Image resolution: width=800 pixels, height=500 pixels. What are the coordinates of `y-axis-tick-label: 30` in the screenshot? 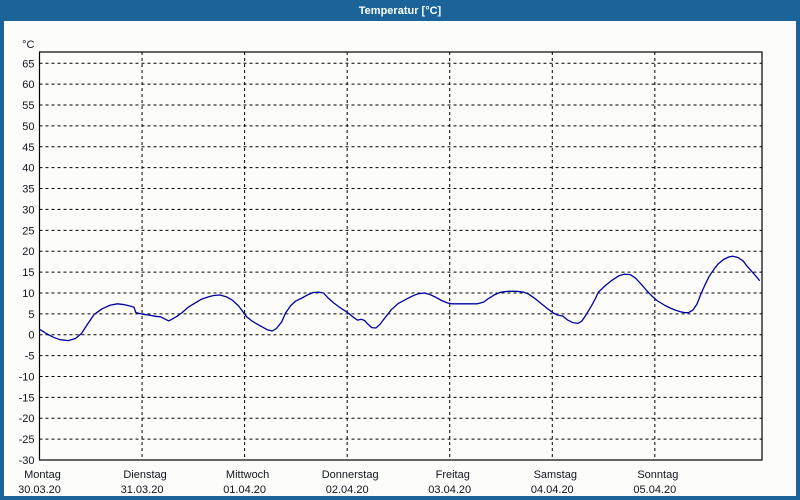 It's located at (28, 210).